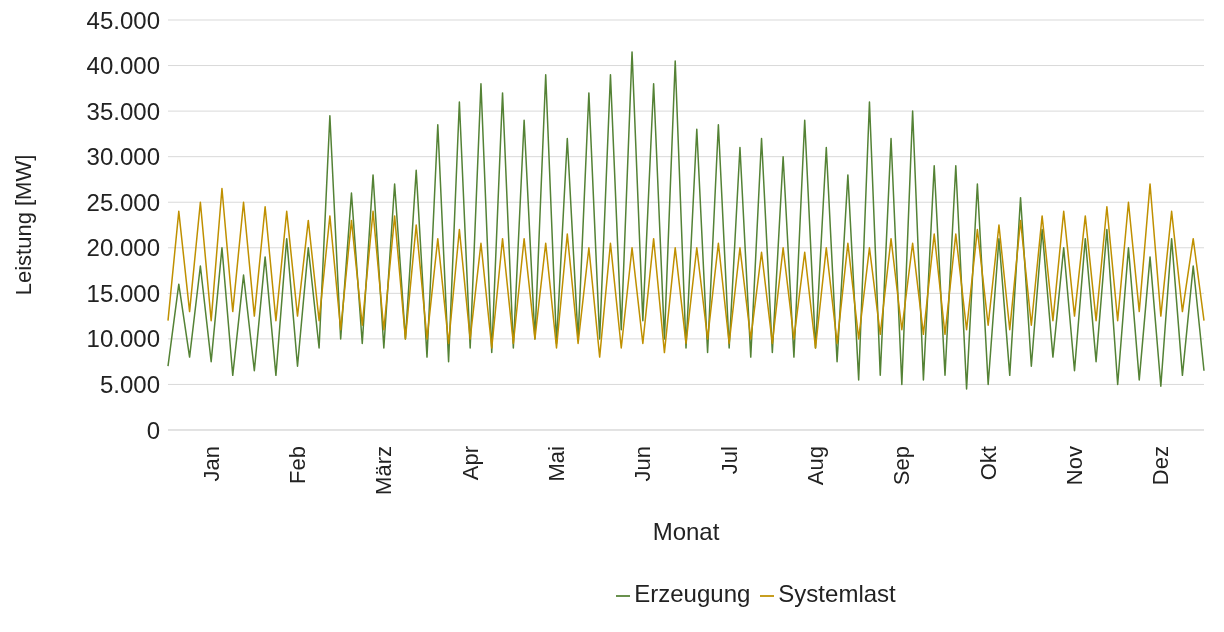  Describe the element at coordinates (837, 593) in the screenshot. I see `legend-label: Systemlast` at that location.